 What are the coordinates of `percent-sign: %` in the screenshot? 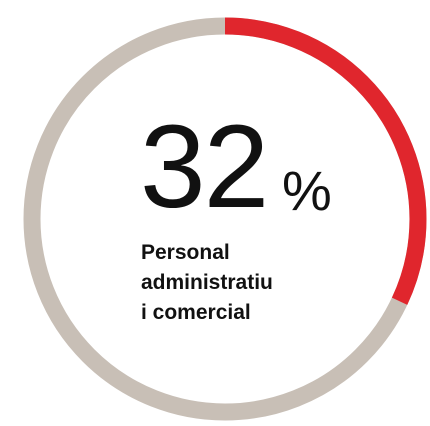 It's located at (307, 190).